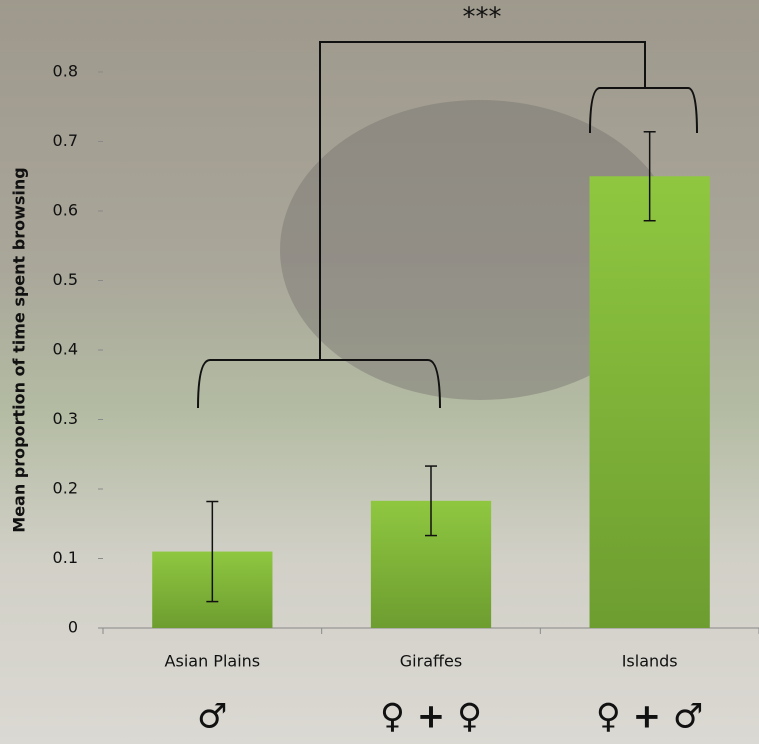  Describe the element at coordinates (649, 402) in the screenshot. I see `bar` at that location.